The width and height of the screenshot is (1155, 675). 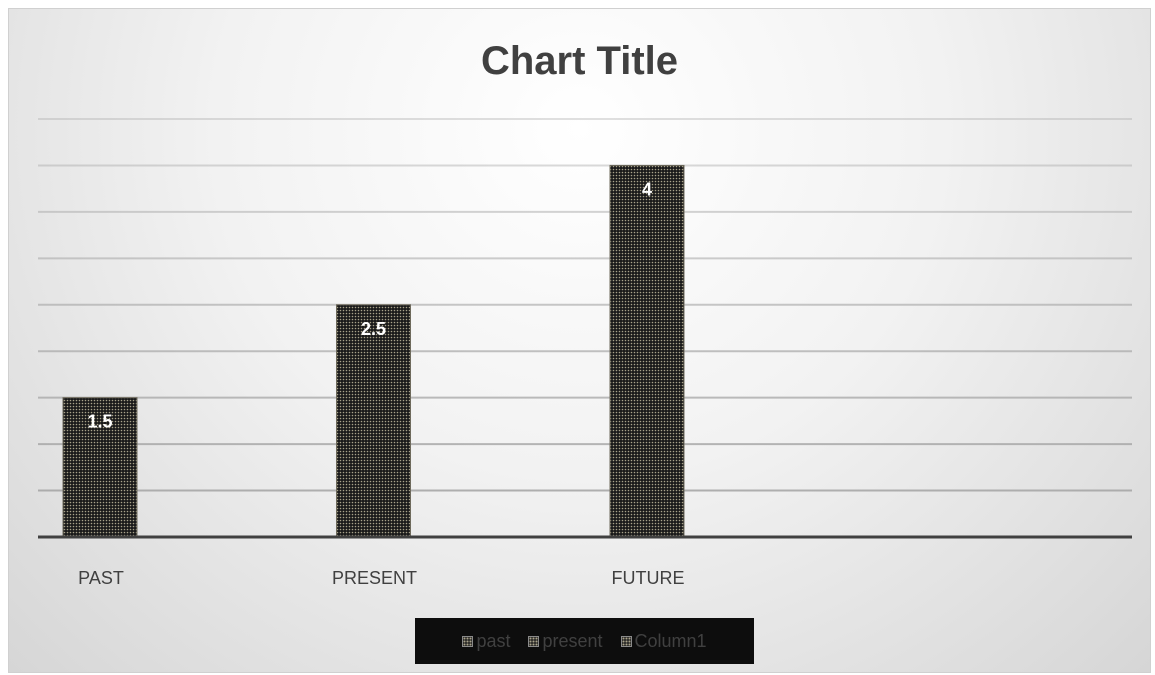 I want to click on category-label: PRESENT, so click(x=374, y=578).